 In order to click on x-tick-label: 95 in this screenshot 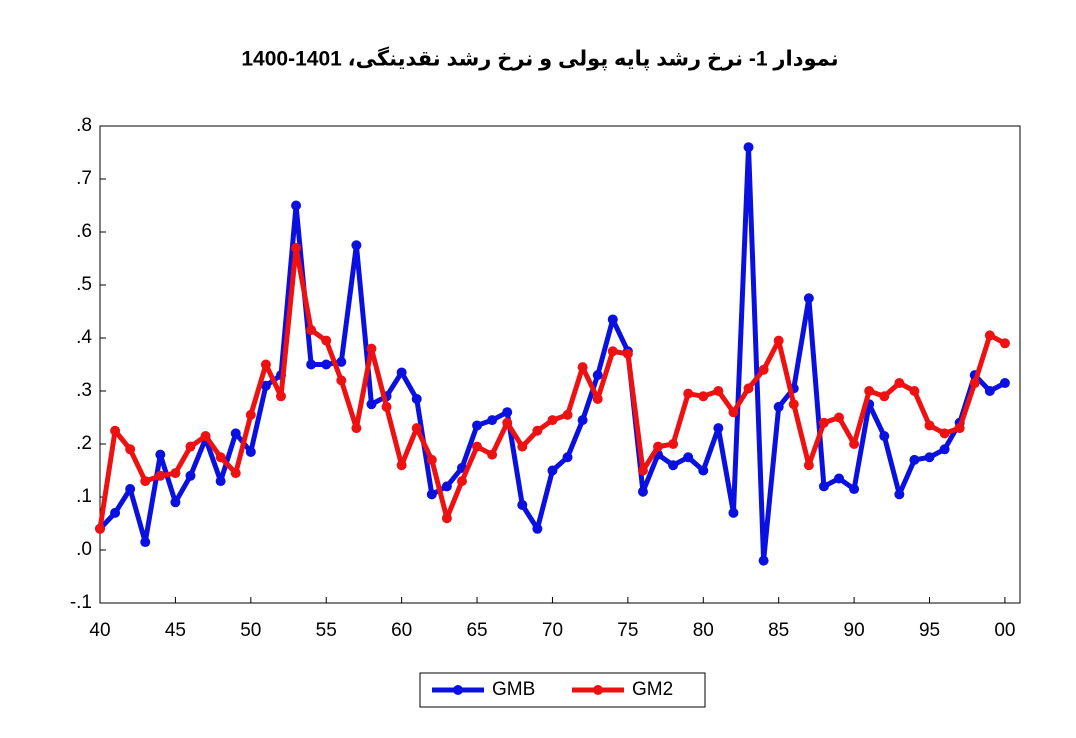, I will do `click(929, 630)`.